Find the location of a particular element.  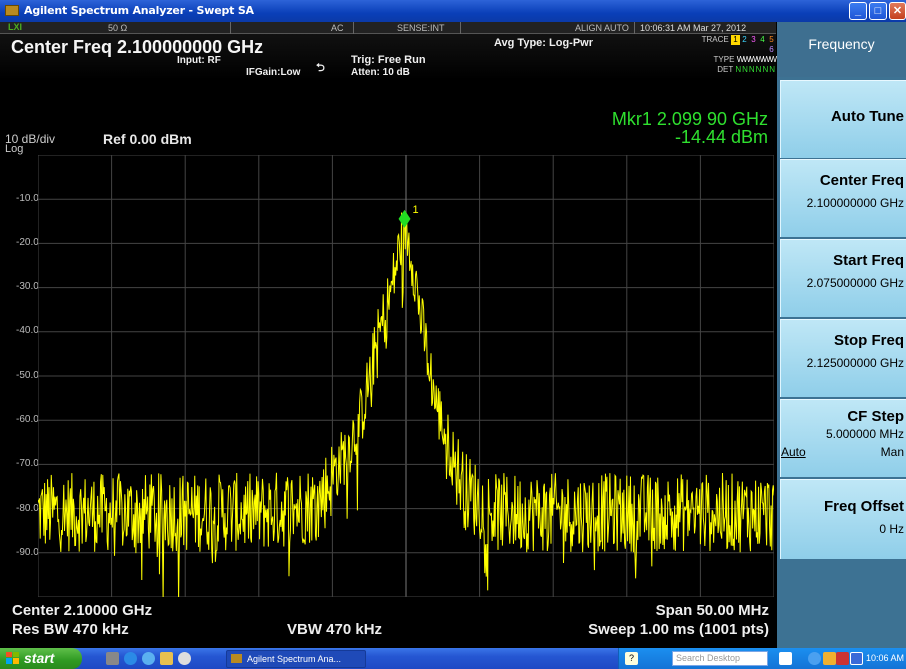

center-freq-label: Center Freq 2.100000000 GHz is located at coordinates (137, 47).